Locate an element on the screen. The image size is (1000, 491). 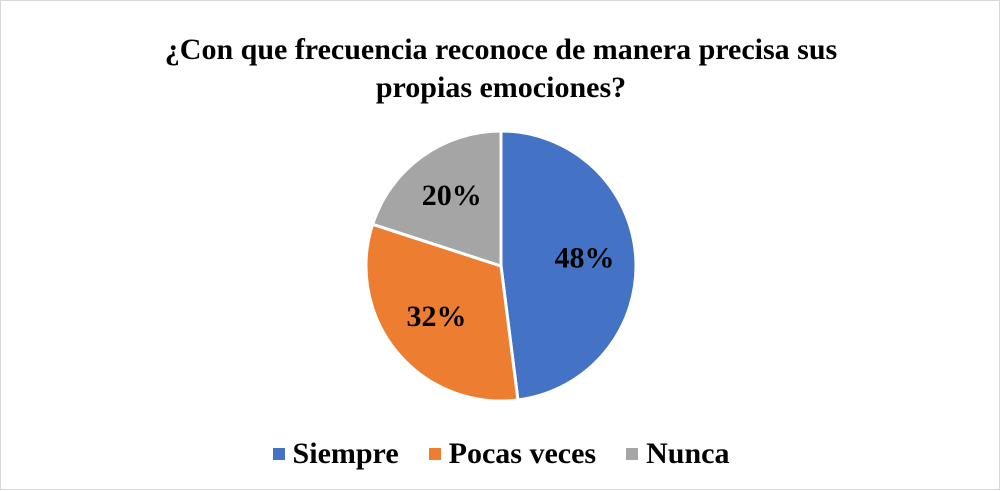
legend-item: Pocas veces is located at coordinates (512, 454).